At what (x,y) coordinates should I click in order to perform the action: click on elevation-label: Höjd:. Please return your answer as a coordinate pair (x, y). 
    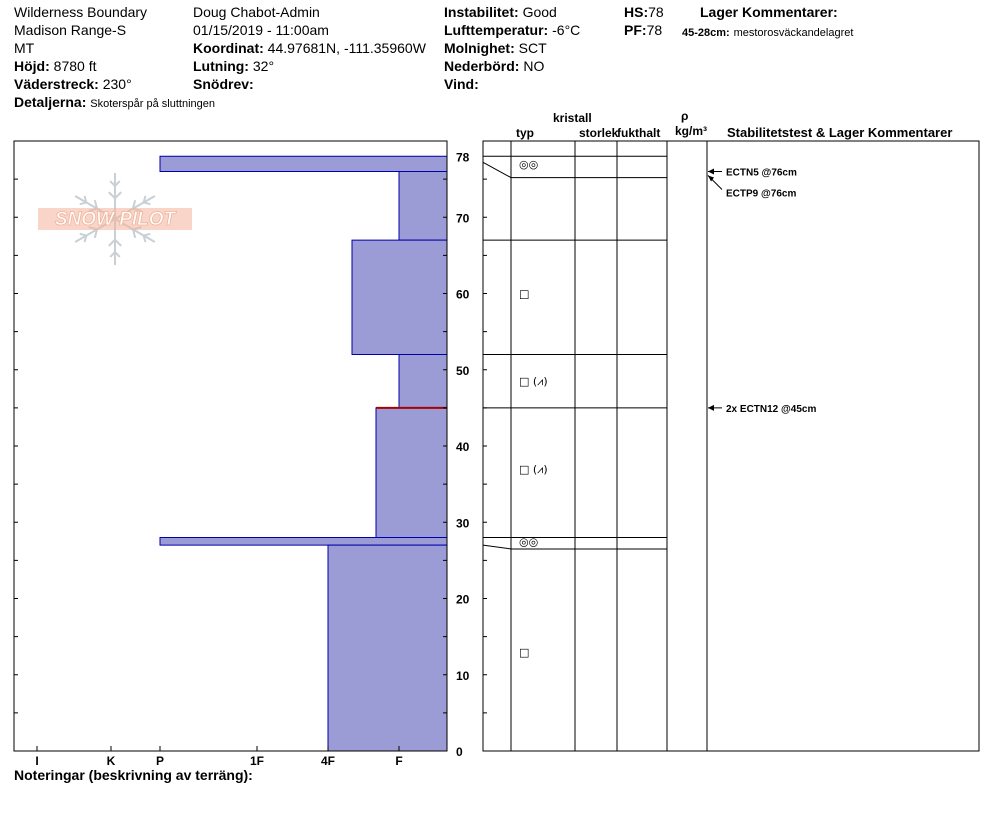
    Looking at the image, I should click on (32, 66).